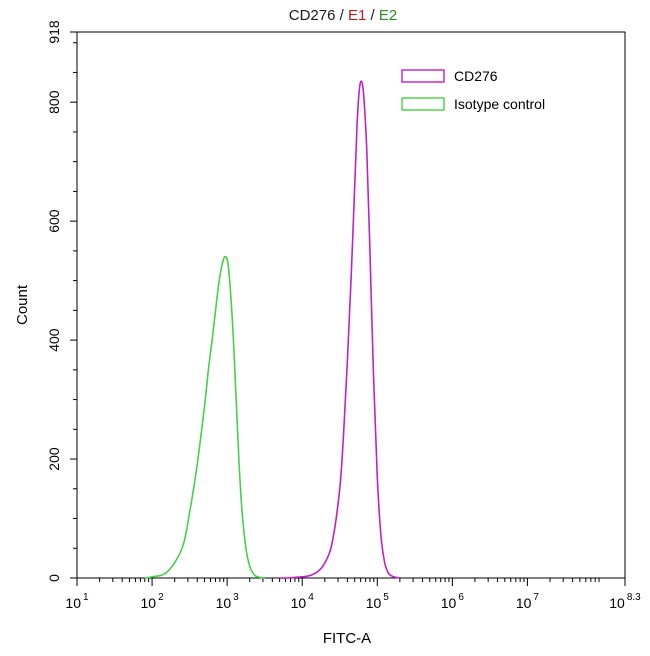 Image resolution: width=650 pixels, height=656 pixels. Describe the element at coordinates (476, 76) in the screenshot. I see `legend-label-0: CD276` at that location.